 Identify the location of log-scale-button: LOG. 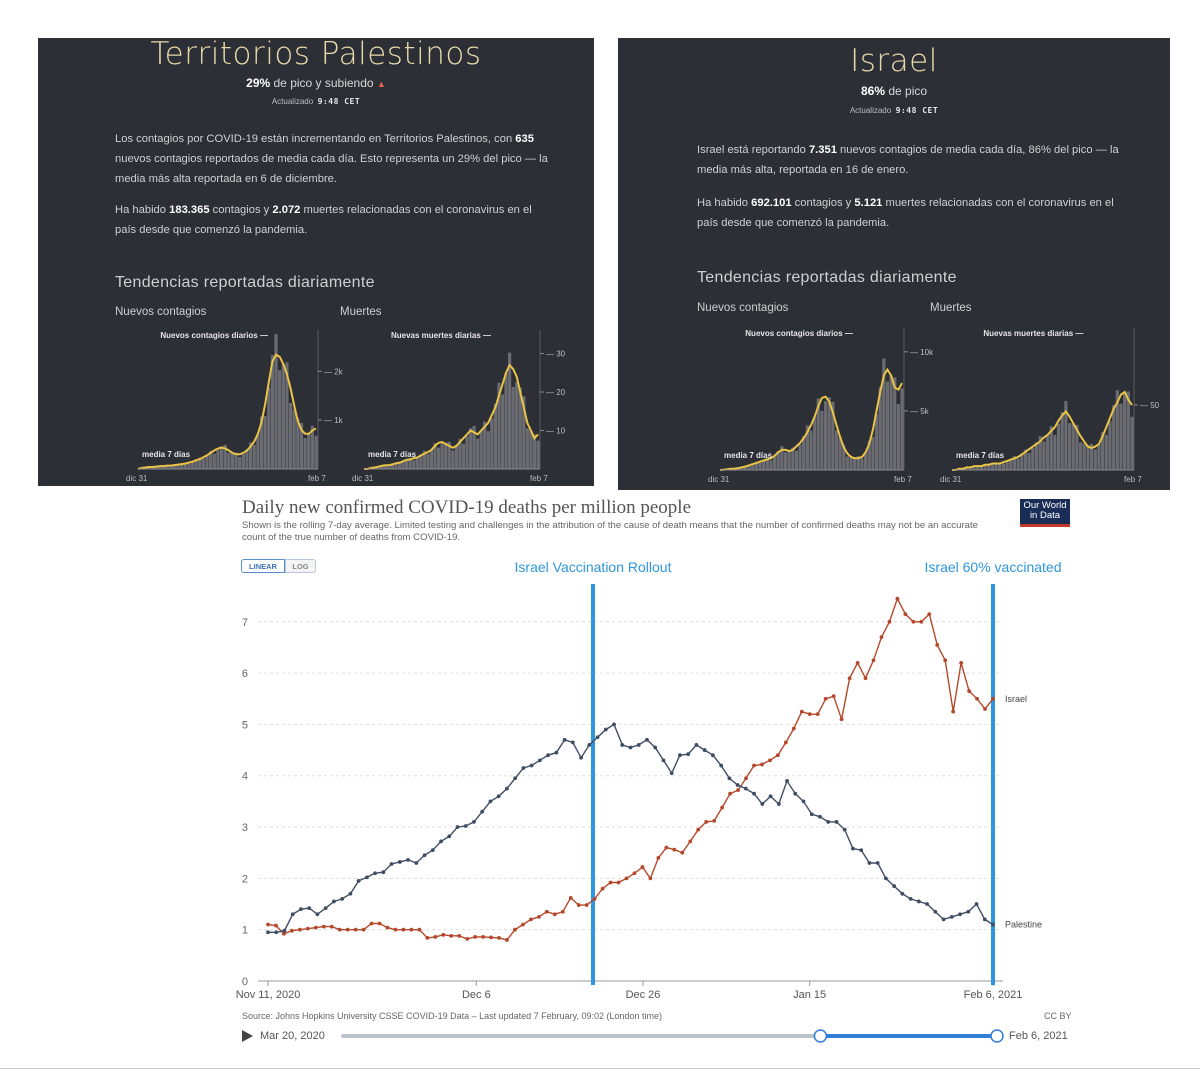
(300, 566).